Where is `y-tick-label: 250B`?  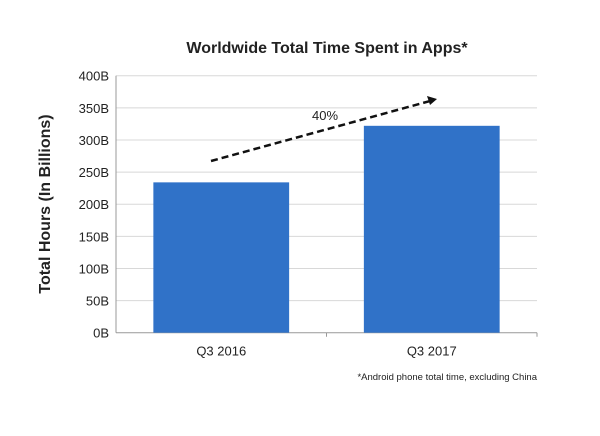 y-tick-label: 250B is located at coordinates (94, 172).